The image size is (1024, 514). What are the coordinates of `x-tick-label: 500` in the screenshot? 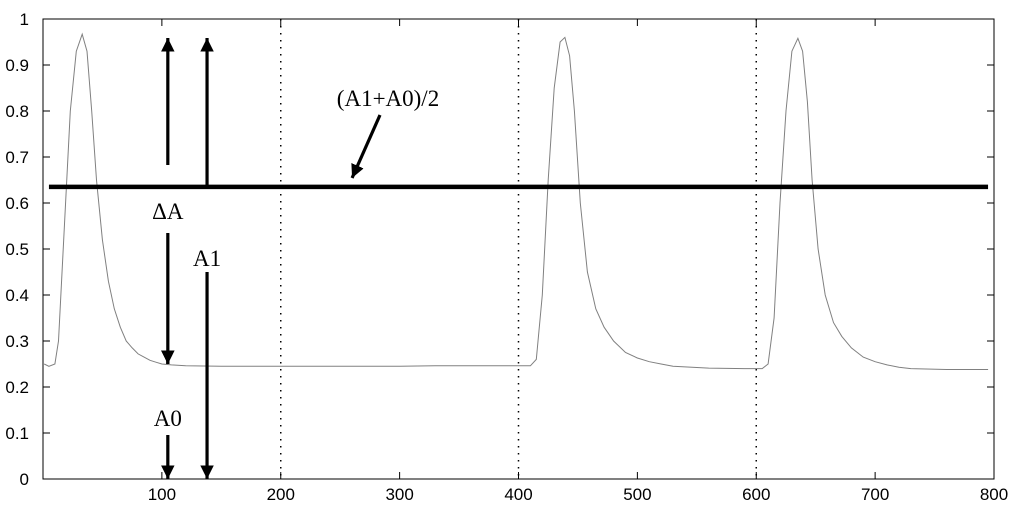 It's located at (637, 494).